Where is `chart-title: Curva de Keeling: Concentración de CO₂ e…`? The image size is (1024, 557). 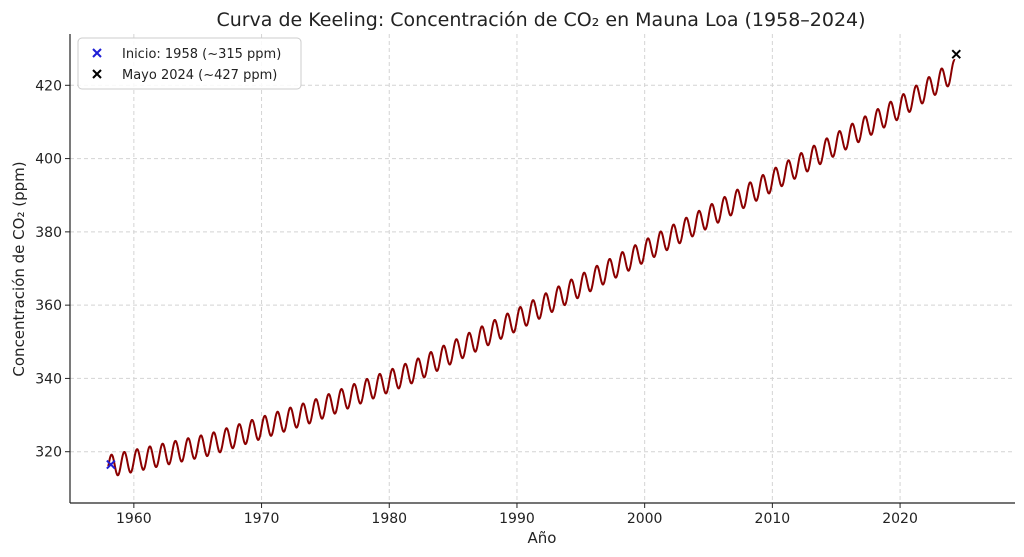
chart-title: Curva de Keeling: Concentración de CO₂ e… is located at coordinates (540, 20).